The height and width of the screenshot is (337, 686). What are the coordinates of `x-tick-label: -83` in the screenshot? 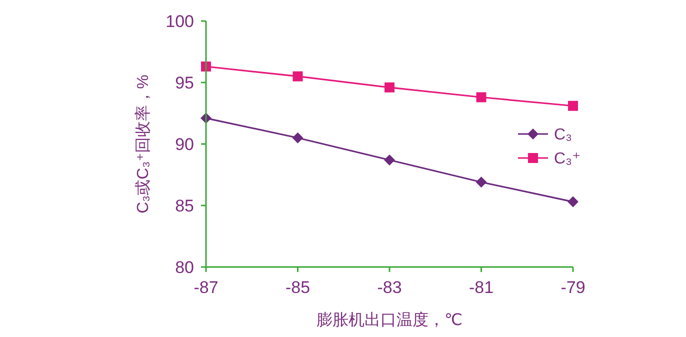 It's located at (389, 287).